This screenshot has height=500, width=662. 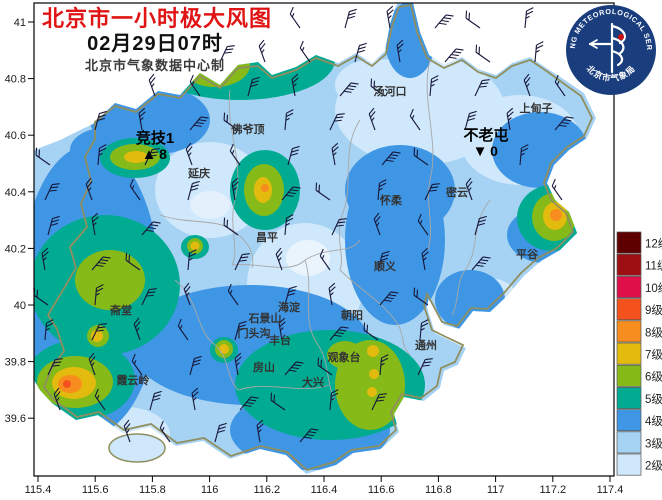 What do you see at coordinates (653, 466) in the screenshot?
I see `legend-label: 2级` at bounding box center [653, 466].